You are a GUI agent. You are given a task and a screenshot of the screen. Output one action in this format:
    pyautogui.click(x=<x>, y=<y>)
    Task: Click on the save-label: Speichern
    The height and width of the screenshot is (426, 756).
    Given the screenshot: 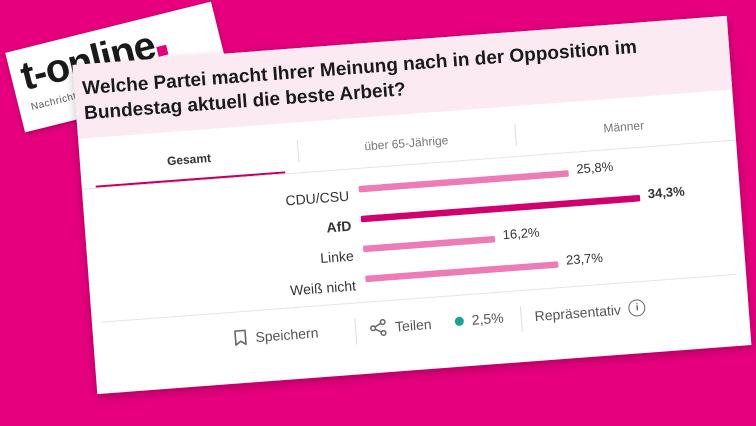 What is the action you would take?
    pyautogui.click(x=286, y=334)
    